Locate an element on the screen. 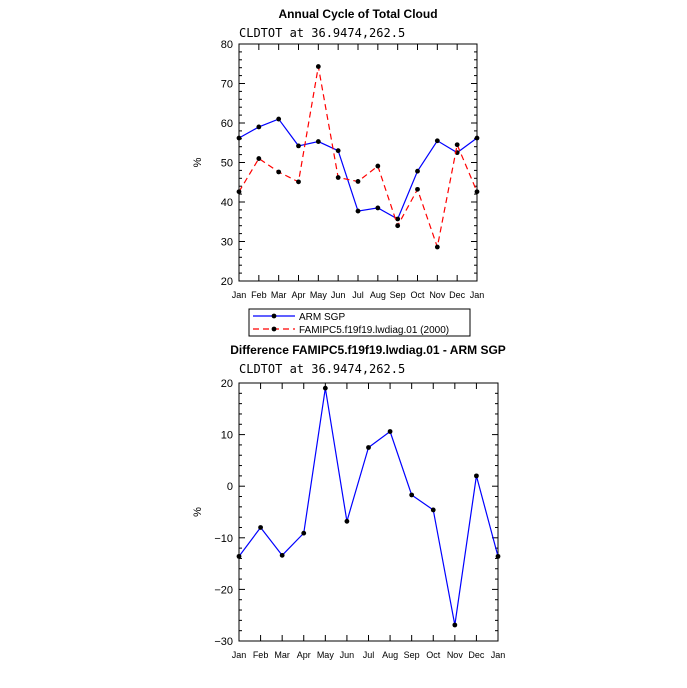 The width and height of the screenshot is (687, 688). y-tick-label: 50 is located at coordinates (227, 164).